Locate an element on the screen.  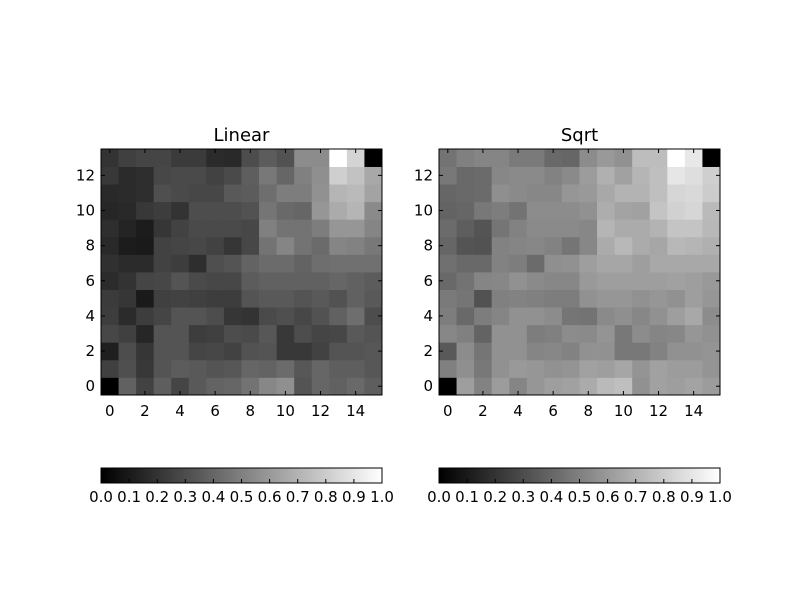
colorbar-tick-label: 0.7 is located at coordinates (636, 497).